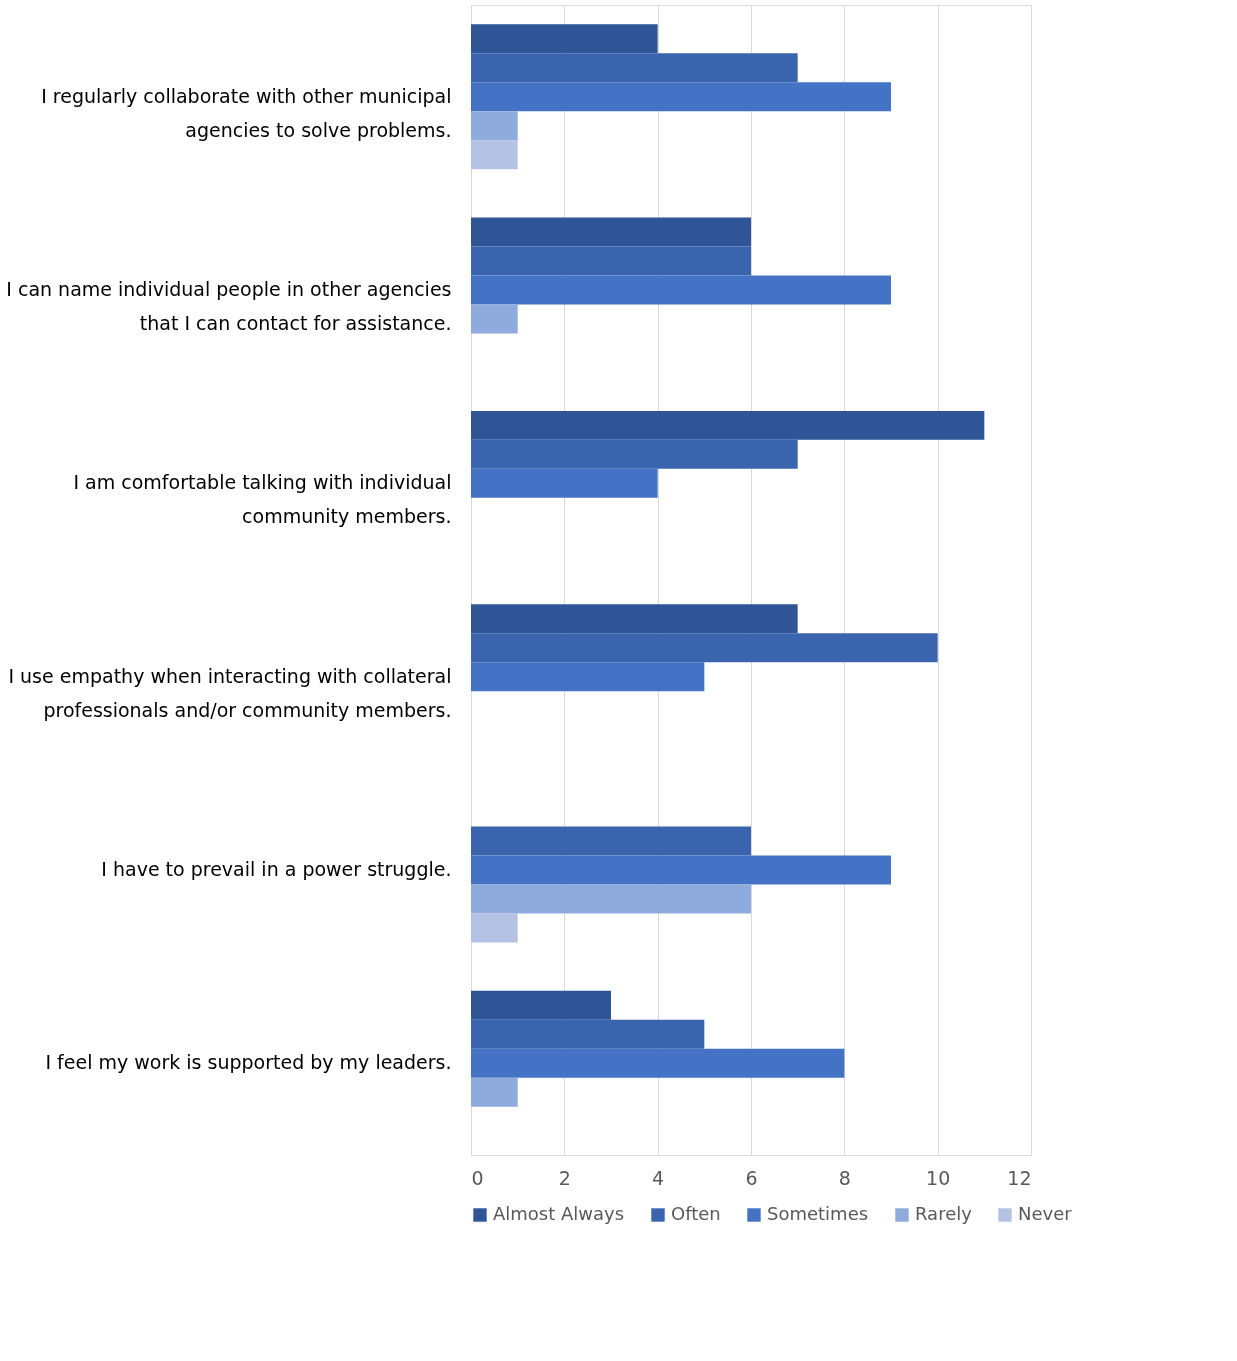  Describe the element at coordinates (818, 1213) in the screenshot. I see `legend-label: Sometimes` at that location.